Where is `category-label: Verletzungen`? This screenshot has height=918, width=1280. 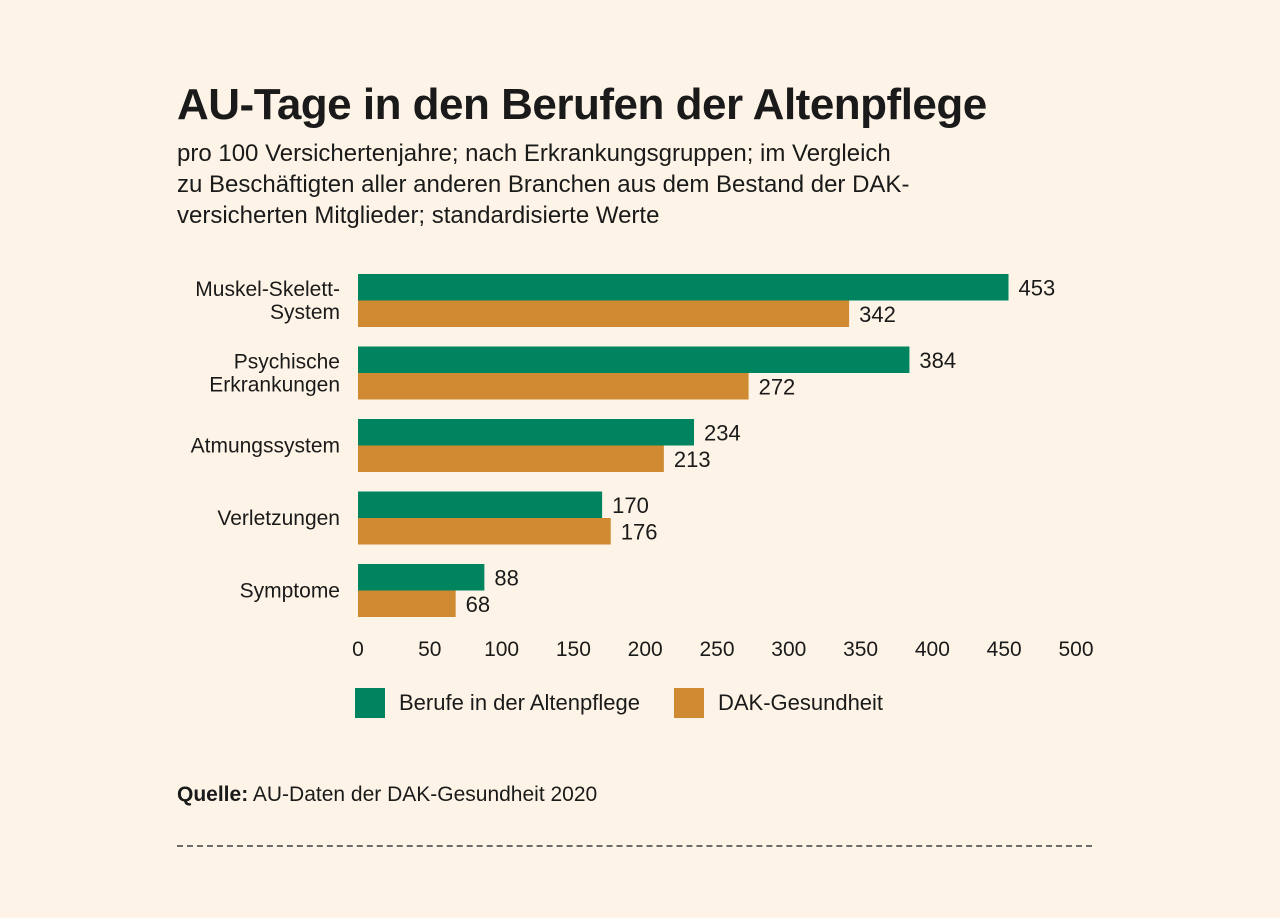
category-label: Verletzungen is located at coordinates (278, 518).